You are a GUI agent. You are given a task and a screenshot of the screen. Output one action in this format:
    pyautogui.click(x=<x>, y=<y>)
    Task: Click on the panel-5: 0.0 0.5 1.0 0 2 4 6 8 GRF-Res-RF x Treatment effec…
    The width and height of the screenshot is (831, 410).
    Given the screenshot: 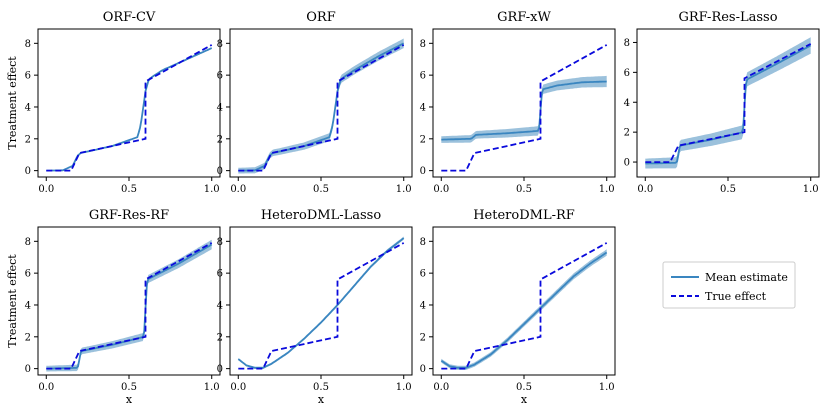 What is the action you would take?
    pyautogui.click(x=113, y=307)
    